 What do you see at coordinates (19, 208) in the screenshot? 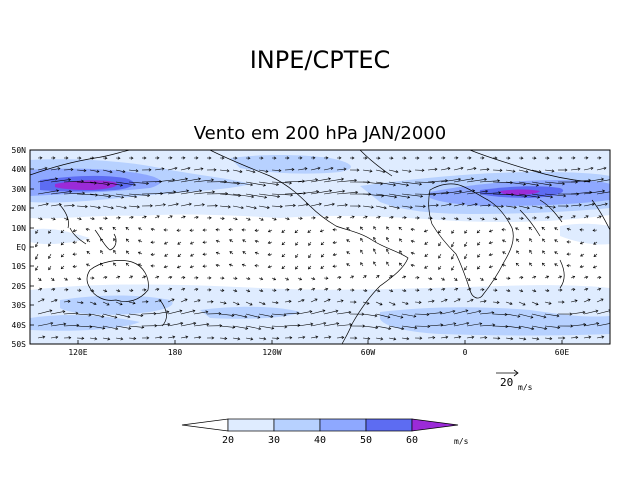
I see `lat-label: 20N` at bounding box center [19, 208].